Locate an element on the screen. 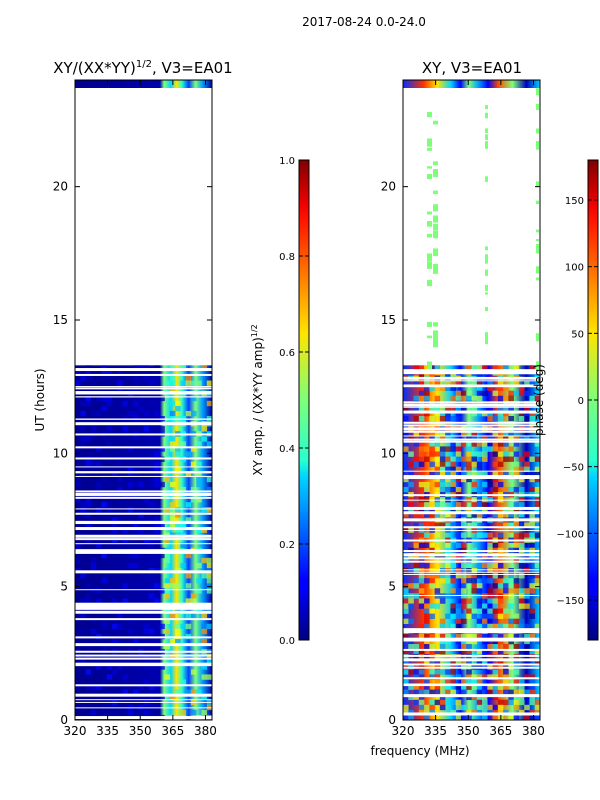 Image resolution: width=600 pixels, height=800 pixels. colorbar-tick-label: 0.8 is located at coordinates (287, 257).